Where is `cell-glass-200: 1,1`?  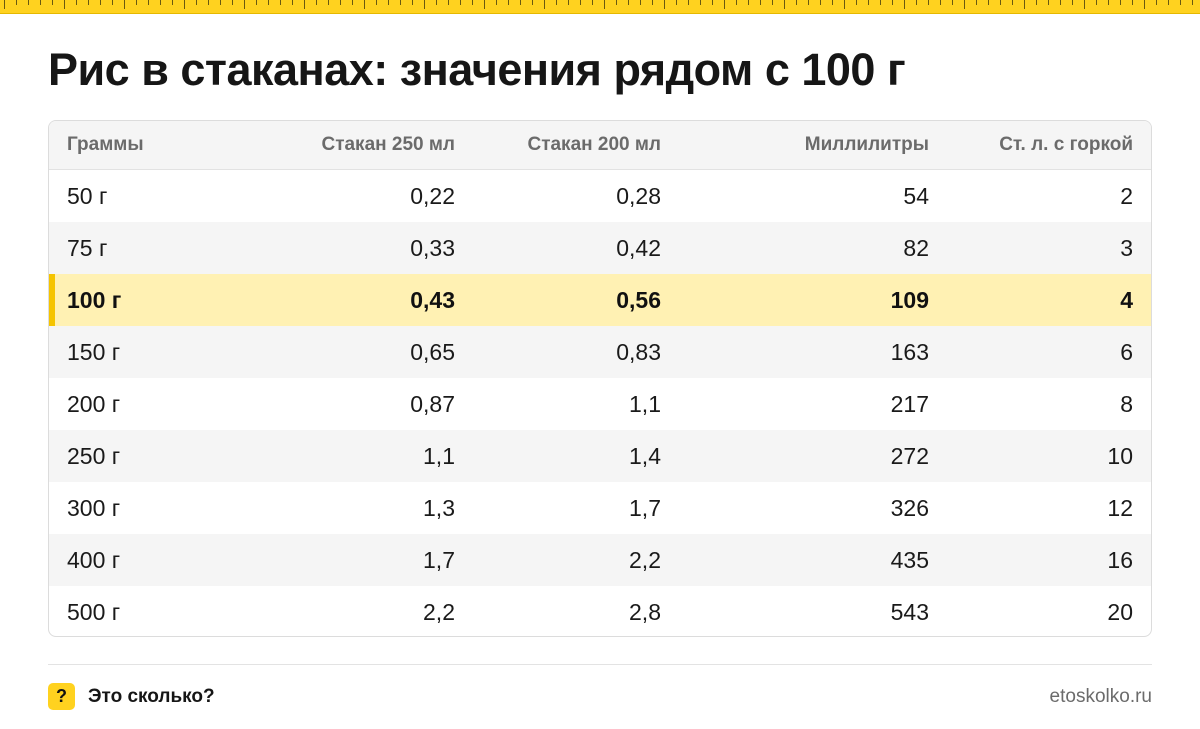 cell-glass-200: 1,1 is located at coordinates (645, 403).